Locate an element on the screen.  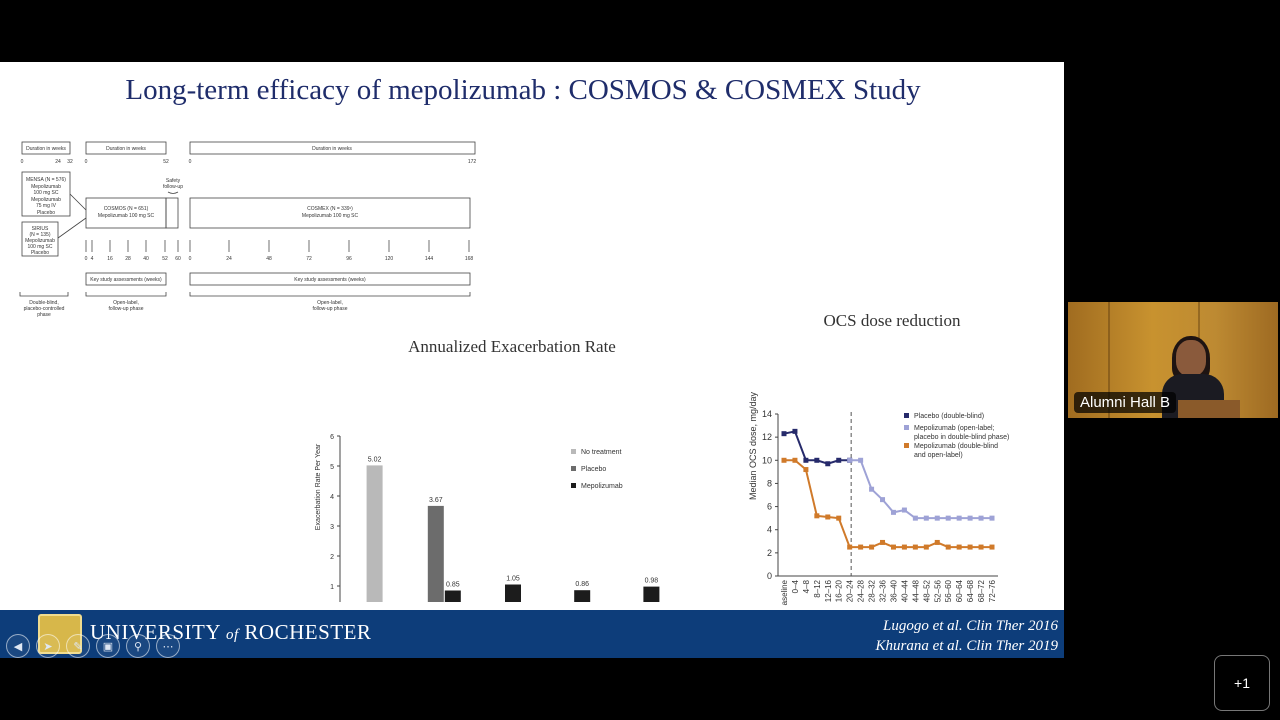
mensa-line: 75 mg IV is located at coordinates (46, 206).